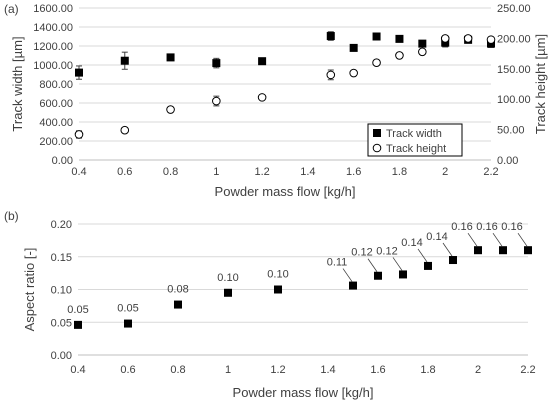  Describe the element at coordinates (177, 370) in the screenshot. I see `panel-b-x-tick-label: 0.8` at that location.